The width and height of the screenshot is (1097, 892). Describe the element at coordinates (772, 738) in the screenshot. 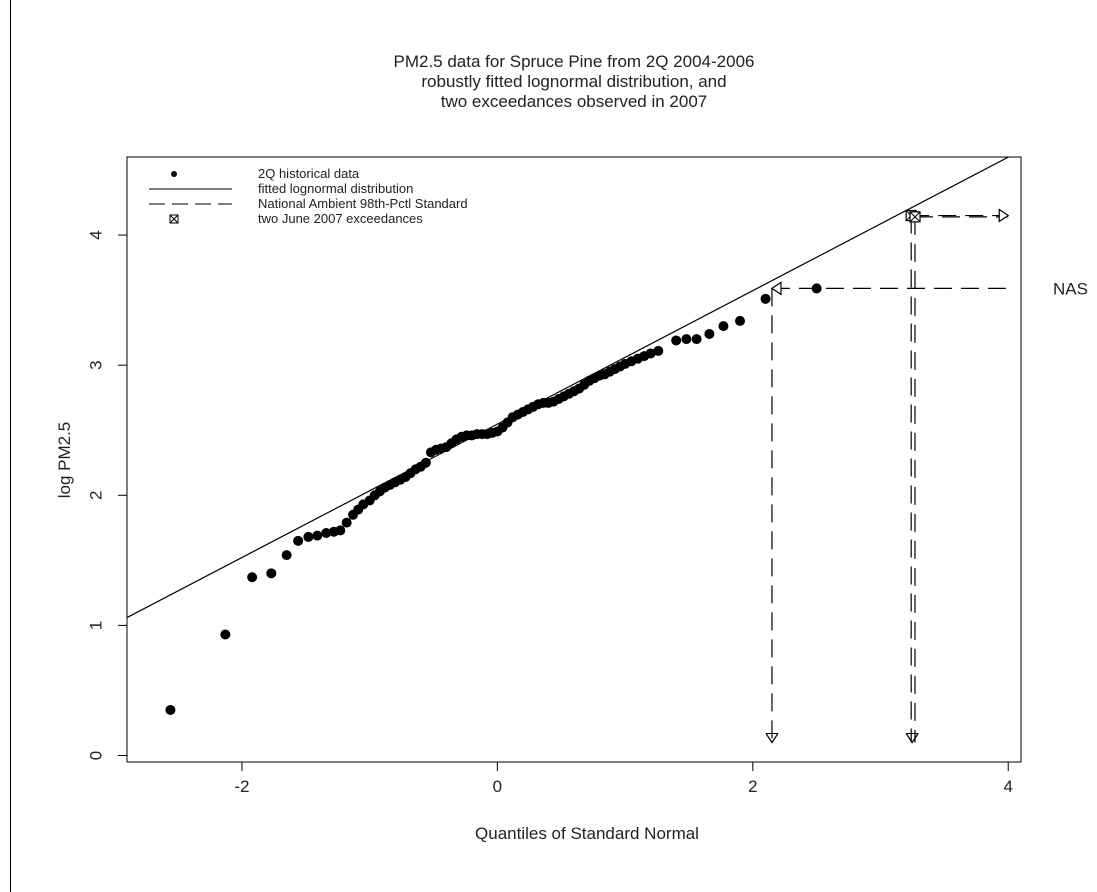

I see `nas-down-arrow` at that location.